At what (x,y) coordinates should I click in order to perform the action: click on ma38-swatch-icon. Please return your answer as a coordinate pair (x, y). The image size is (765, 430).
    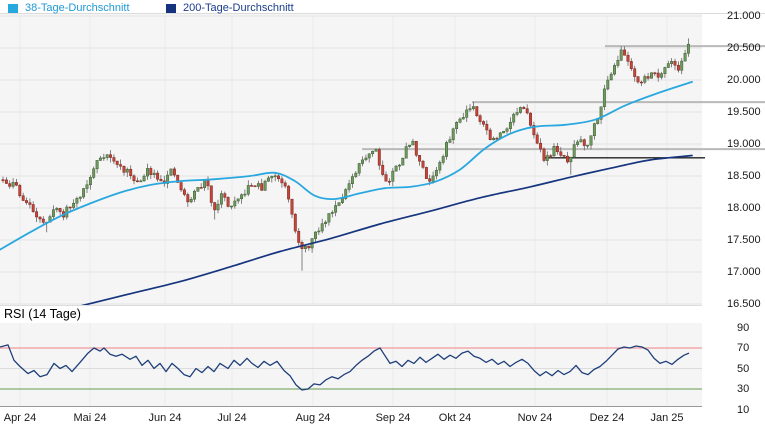
    Looking at the image, I should click on (13, 8).